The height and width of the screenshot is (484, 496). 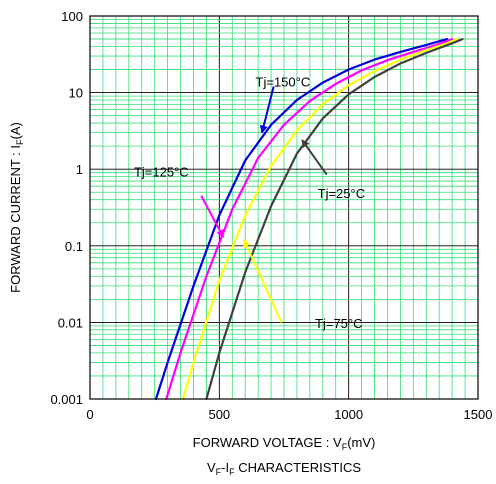 I want to click on x-axis-label: FORWARD VOLTAGE : VF(mV), so click(x=284, y=443).